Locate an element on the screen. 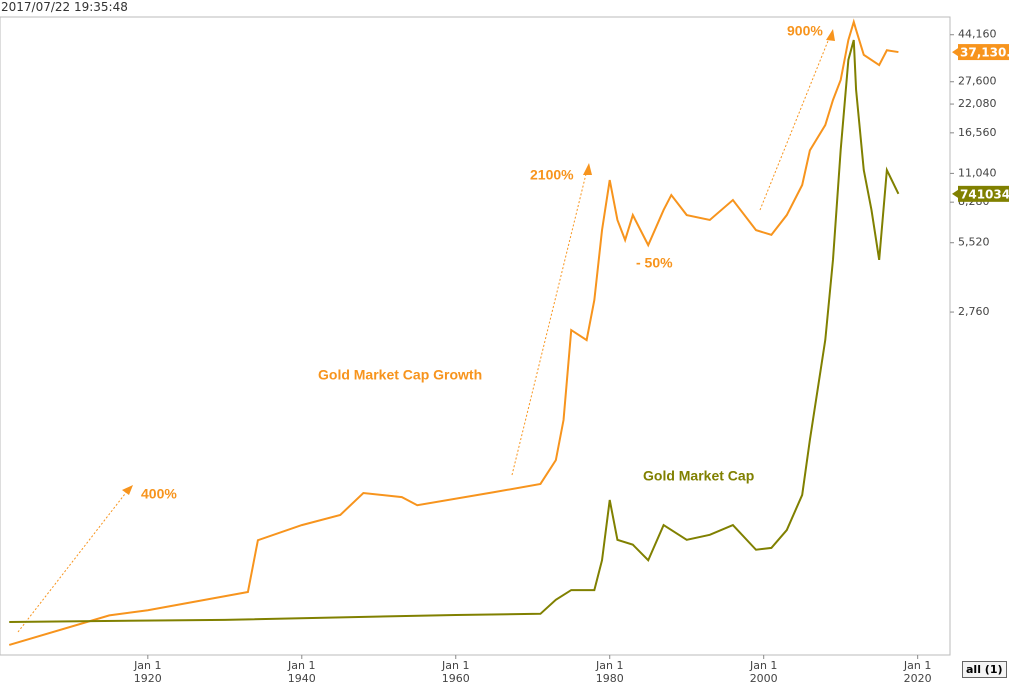 The width and height of the screenshot is (1009, 687). x-tick-label: Jan 1 1920 is located at coordinates (147, 672).